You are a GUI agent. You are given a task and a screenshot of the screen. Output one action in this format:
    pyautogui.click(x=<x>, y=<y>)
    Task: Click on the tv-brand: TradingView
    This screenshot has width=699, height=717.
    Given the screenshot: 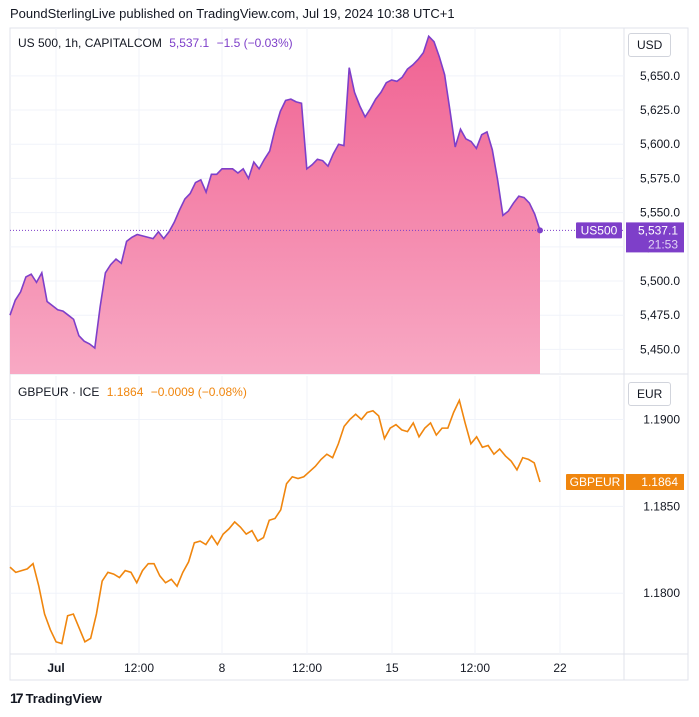 What is the action you would take?
    pyautogui.click(x=63, y=698)
    